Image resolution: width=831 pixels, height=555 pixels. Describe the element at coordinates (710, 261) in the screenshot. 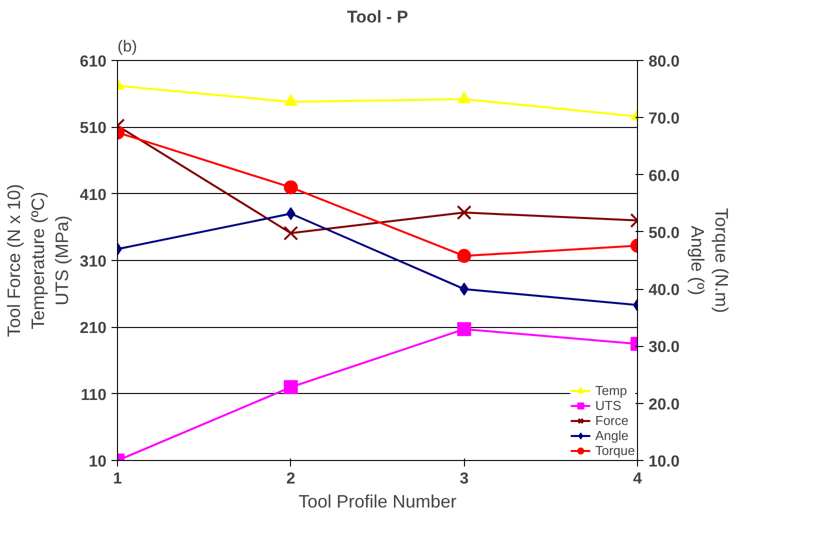

I see `y2-axis-title: Torque (N.m) Angle (º)` at that location.